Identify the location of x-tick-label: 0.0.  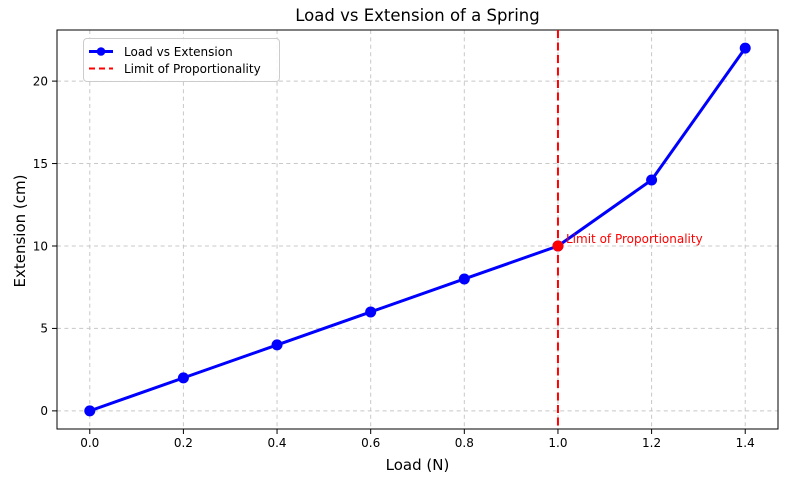
(89, 443).